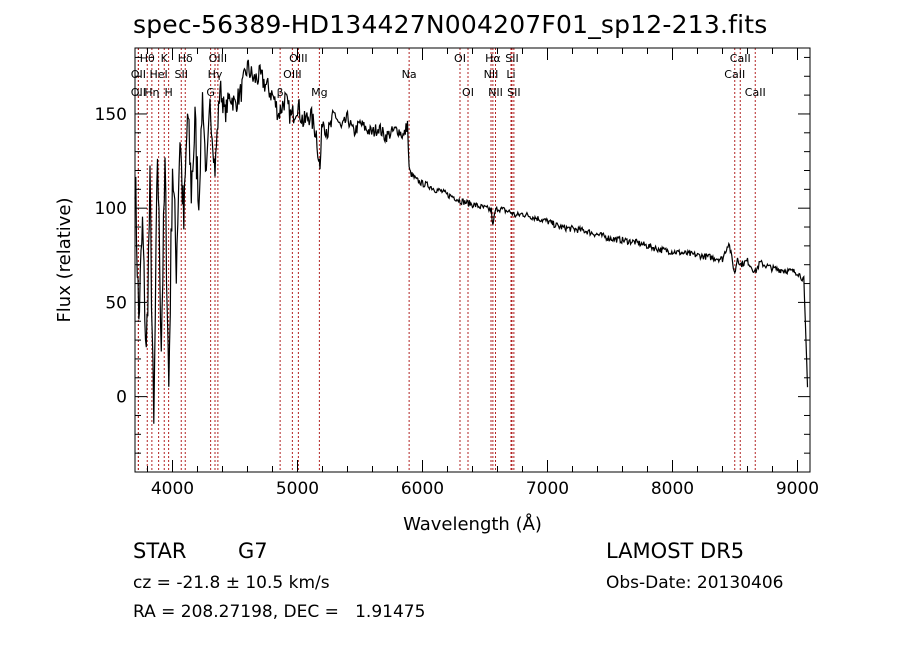 The height and width of the screenshot is (649, 900). I want to click on spectral-line-label: Mg, so click(319, 92).